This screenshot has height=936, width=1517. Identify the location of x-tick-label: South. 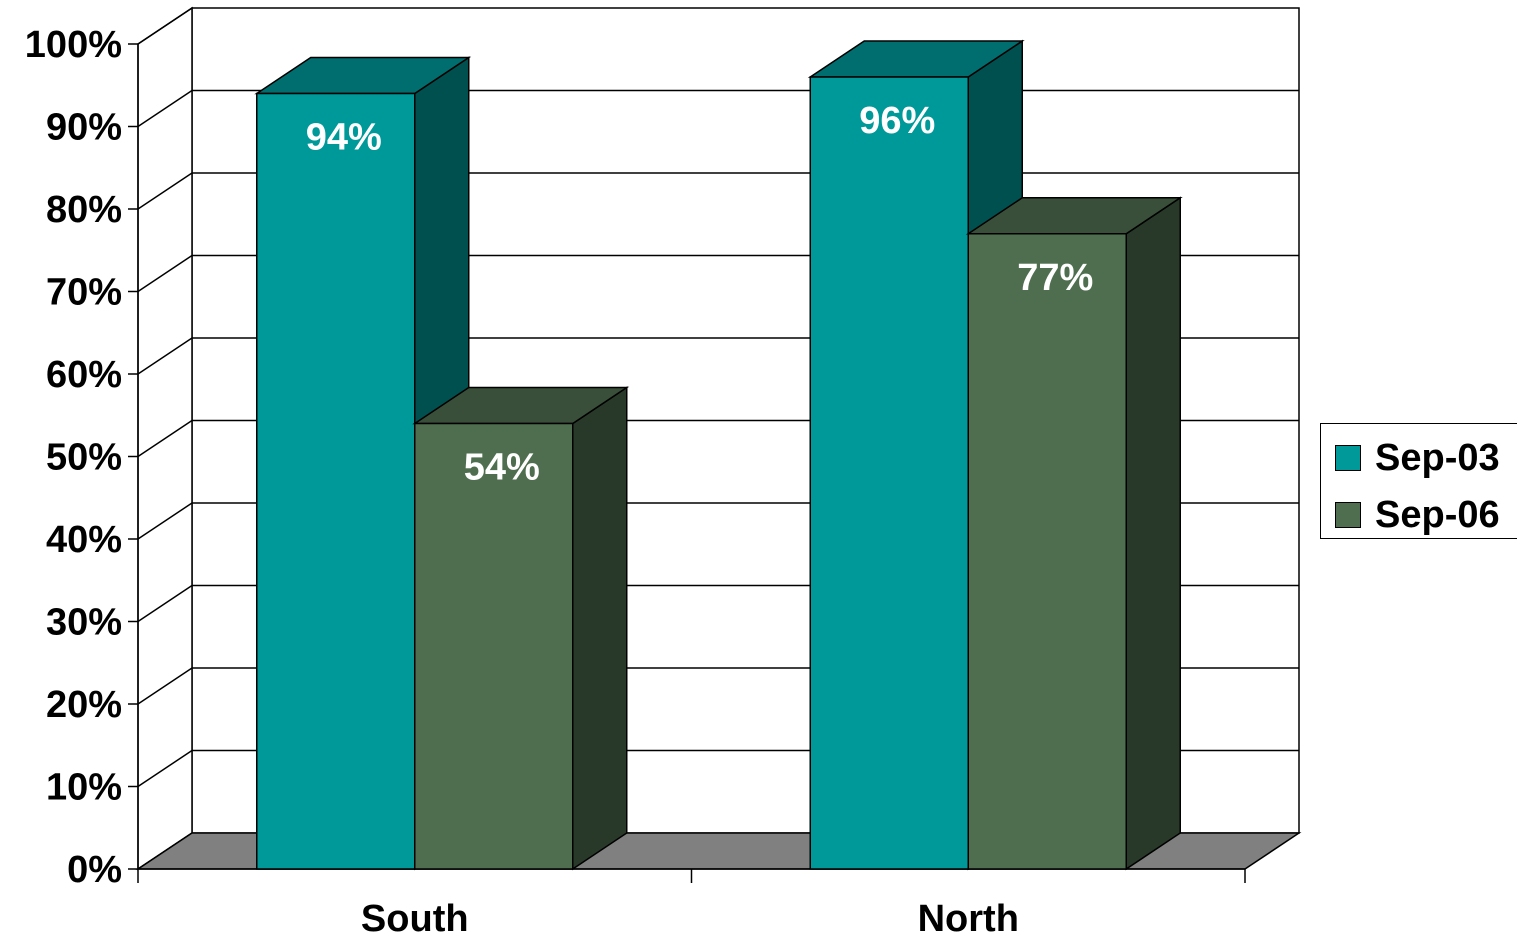
(415, 917).